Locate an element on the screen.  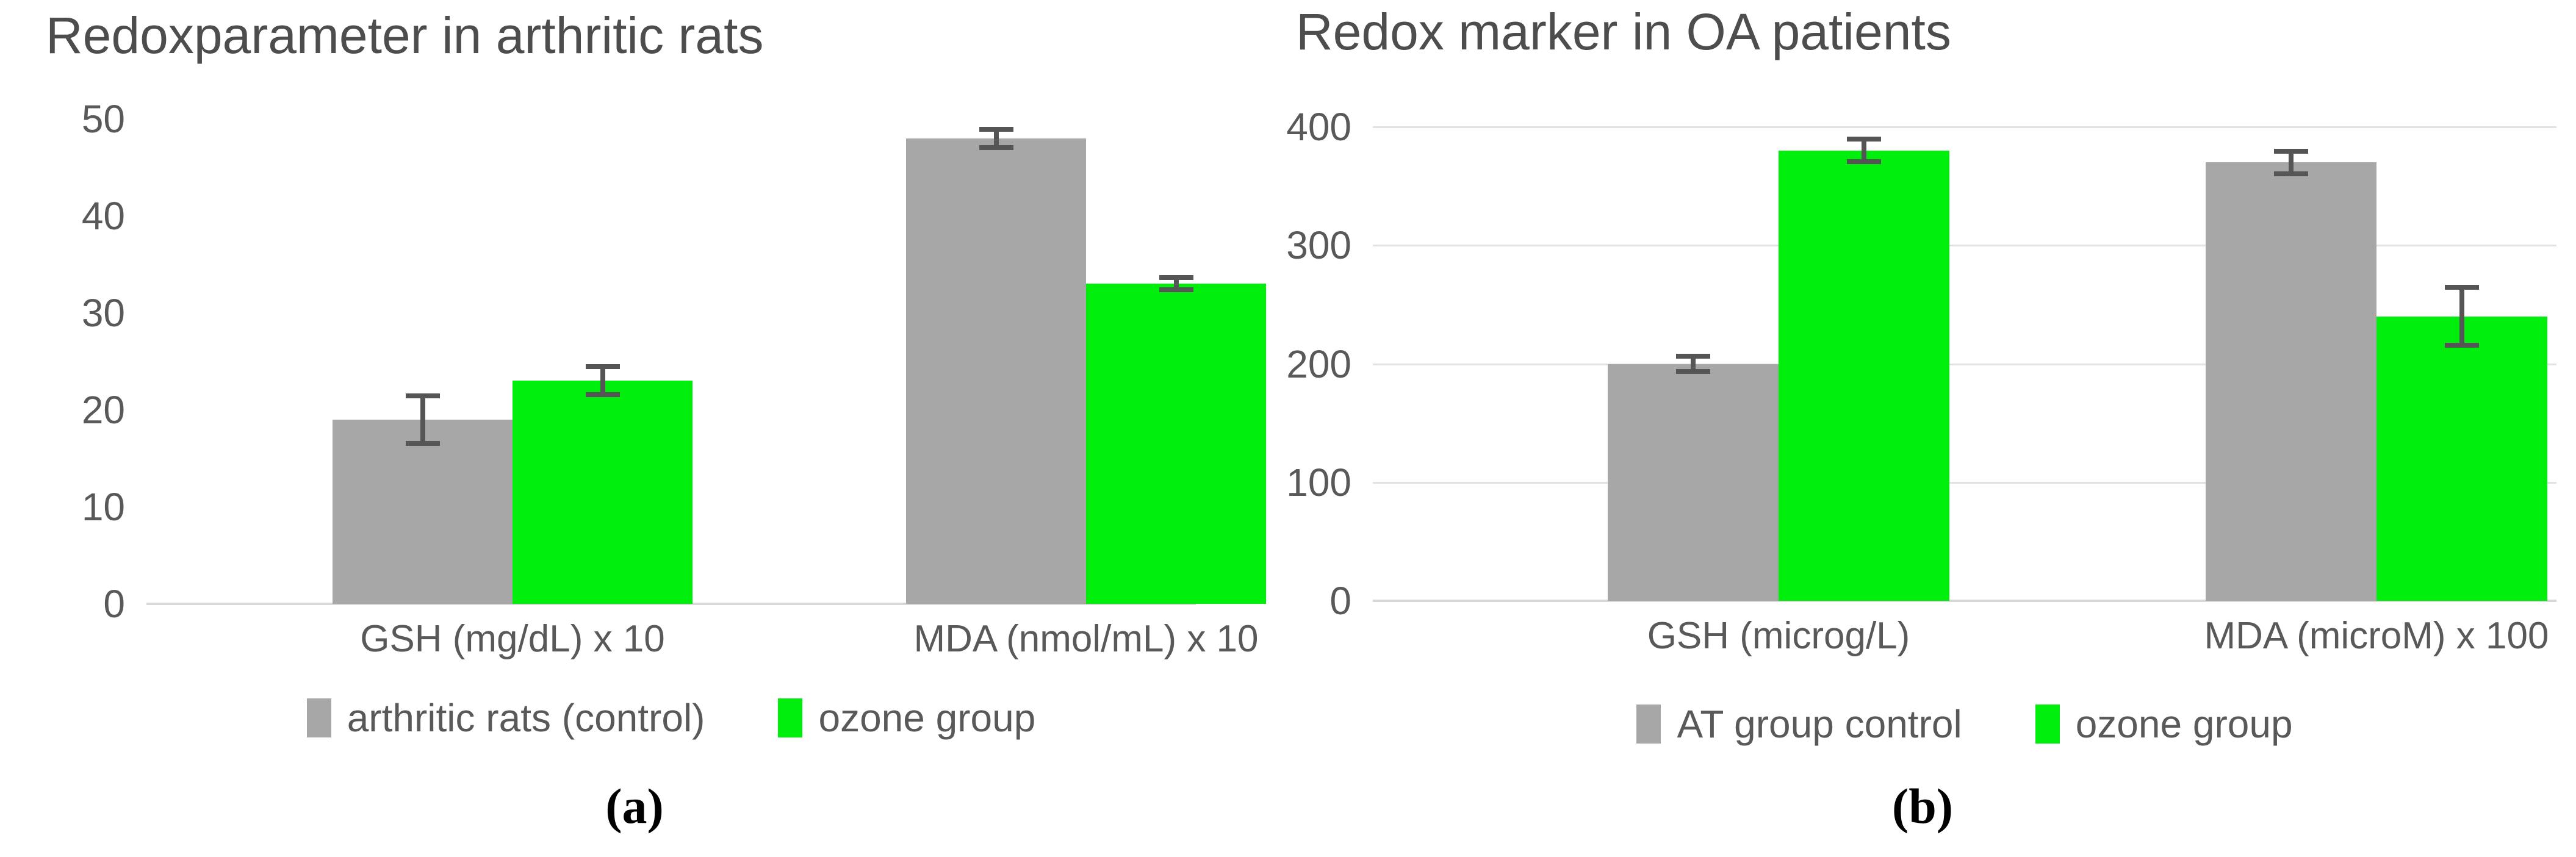
panel-b-label: (b) is located at coordinates (1922, 806).